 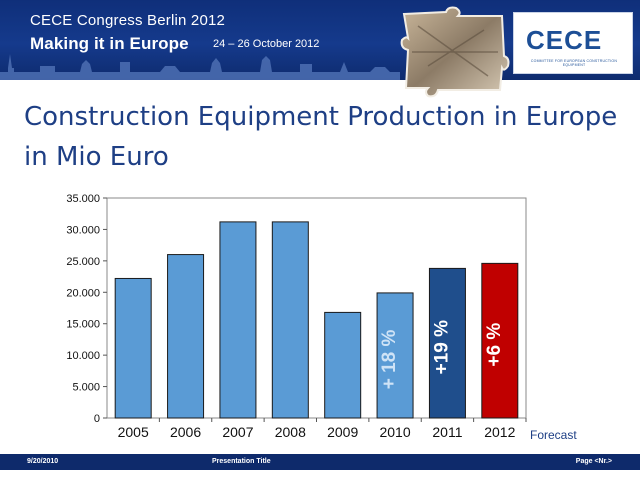 I want to click on bar-2009, so click(x=343, y=365).